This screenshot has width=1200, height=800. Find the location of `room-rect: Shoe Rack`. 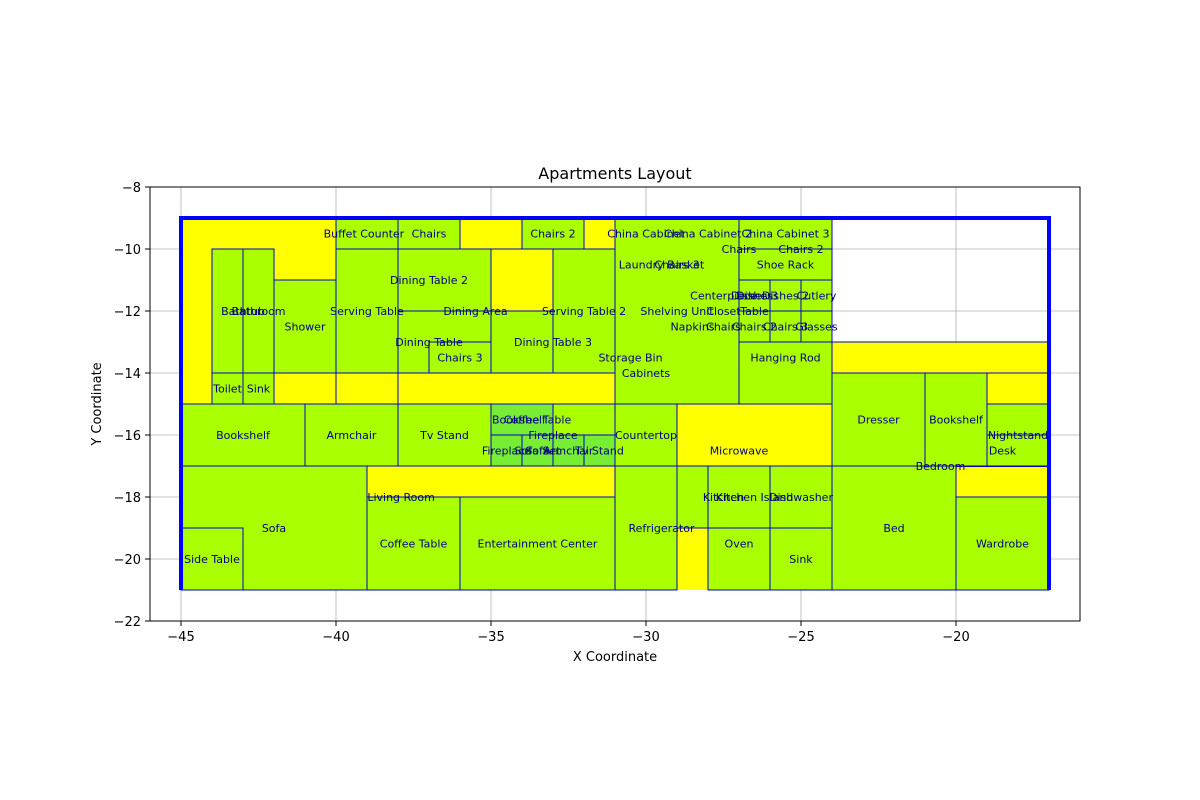

room-rect: Shoe Rack is located at coordinates (785, 264).